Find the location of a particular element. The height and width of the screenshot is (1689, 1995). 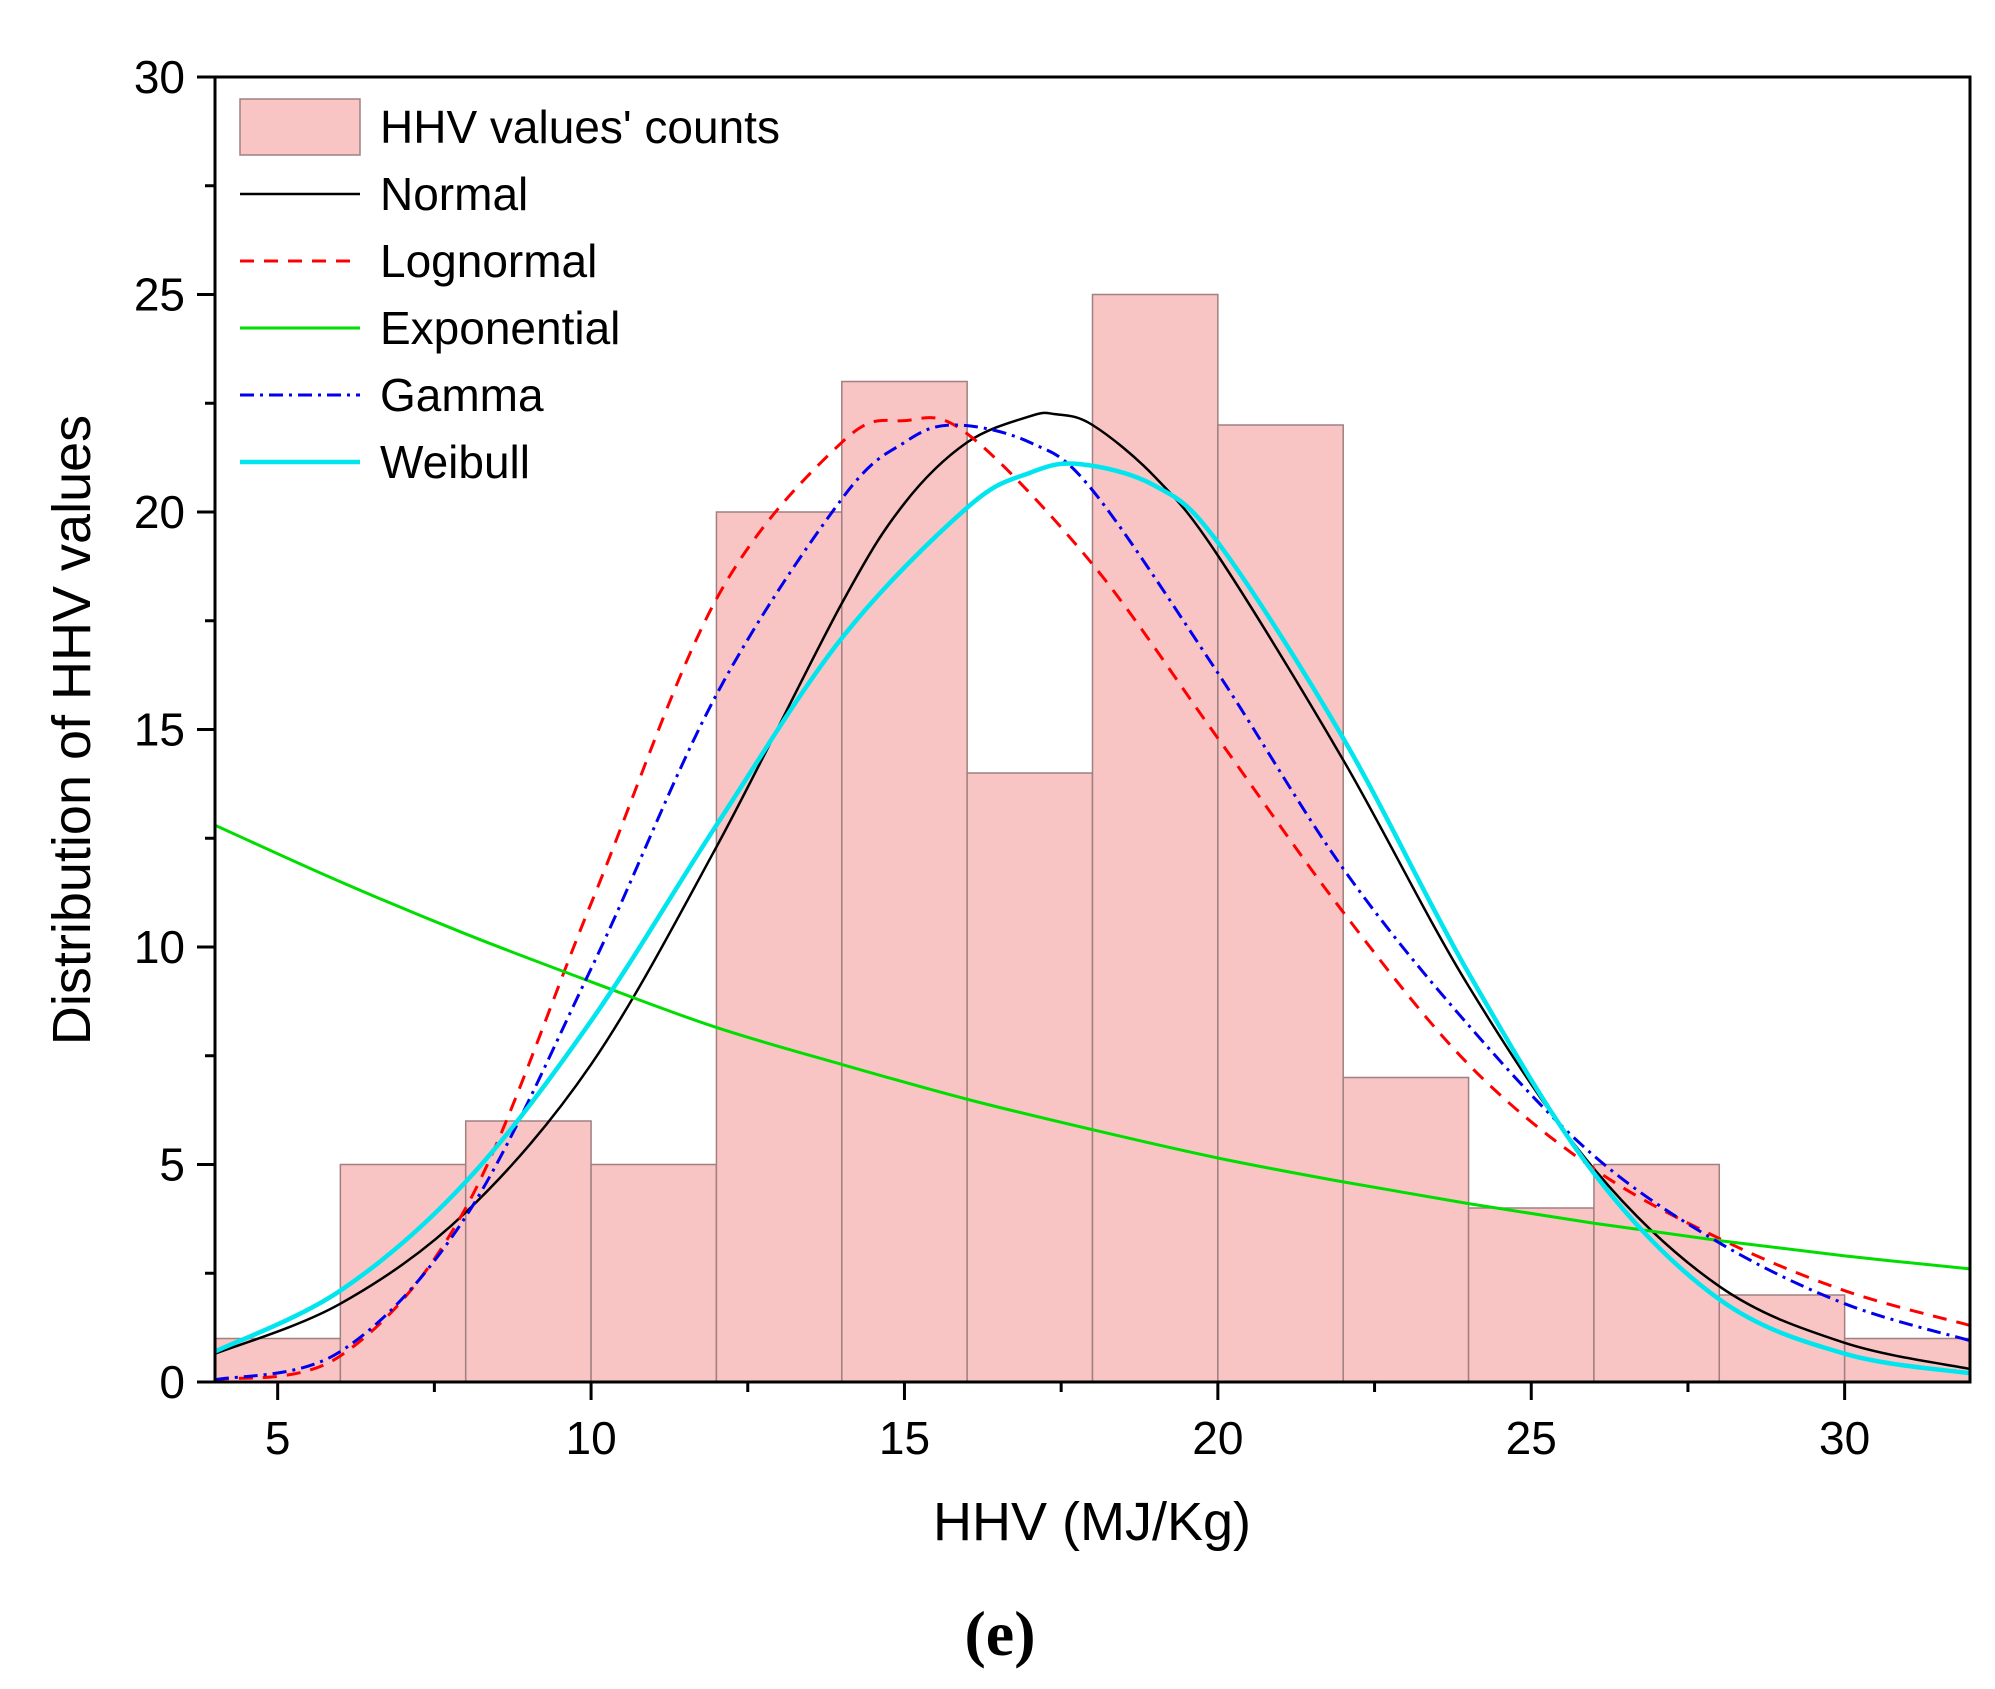

y-tick-label: 10 is located at coordinates (159, 947).